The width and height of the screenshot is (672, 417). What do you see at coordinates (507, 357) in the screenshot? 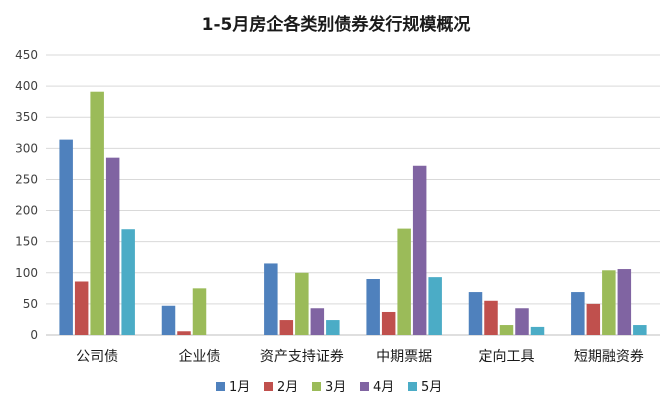
I see `x-tick-label: 定向工具` at bounding box center [507, 357].